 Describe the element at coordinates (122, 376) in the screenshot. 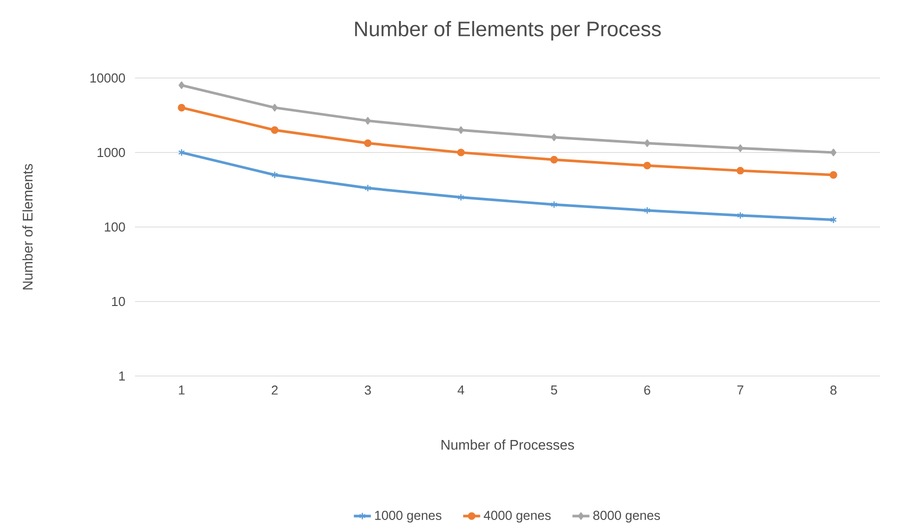

I see `y-tick-label: 1` at that location.